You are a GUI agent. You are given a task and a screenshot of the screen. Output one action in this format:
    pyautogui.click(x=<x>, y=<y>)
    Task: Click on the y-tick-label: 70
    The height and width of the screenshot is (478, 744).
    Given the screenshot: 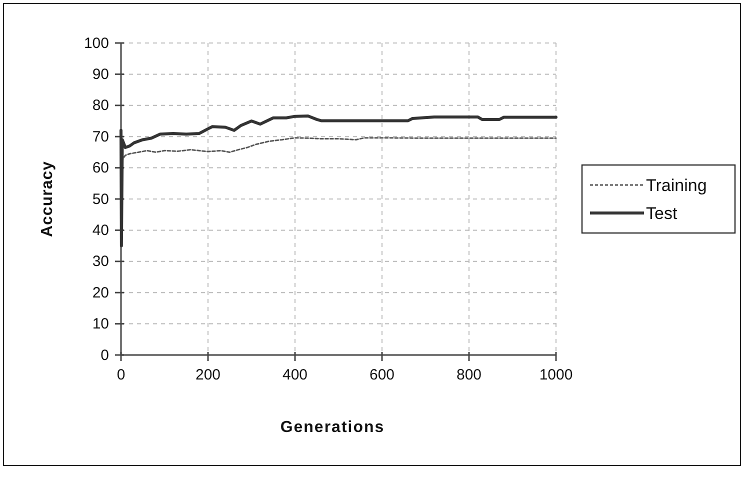 What is the action you would take?
    pyautogui.click(x=100, y=137)
    